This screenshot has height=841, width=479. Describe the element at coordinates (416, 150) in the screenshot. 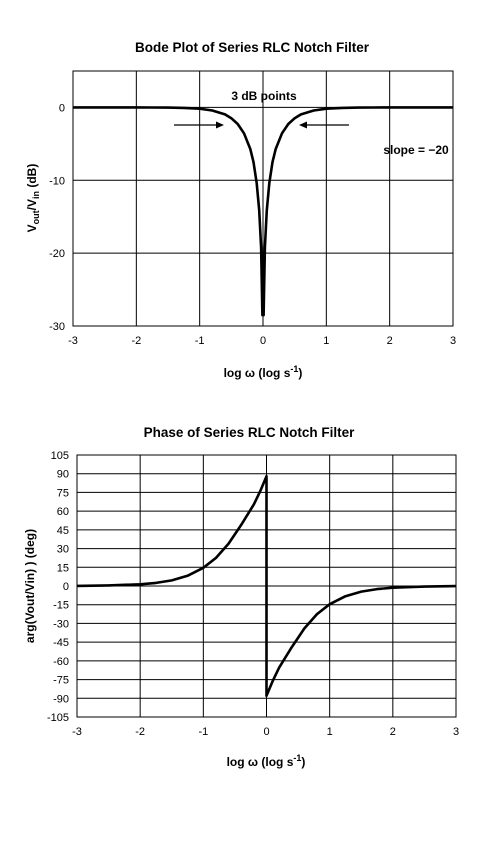

I see `slope-label: slope = −20` at that location.